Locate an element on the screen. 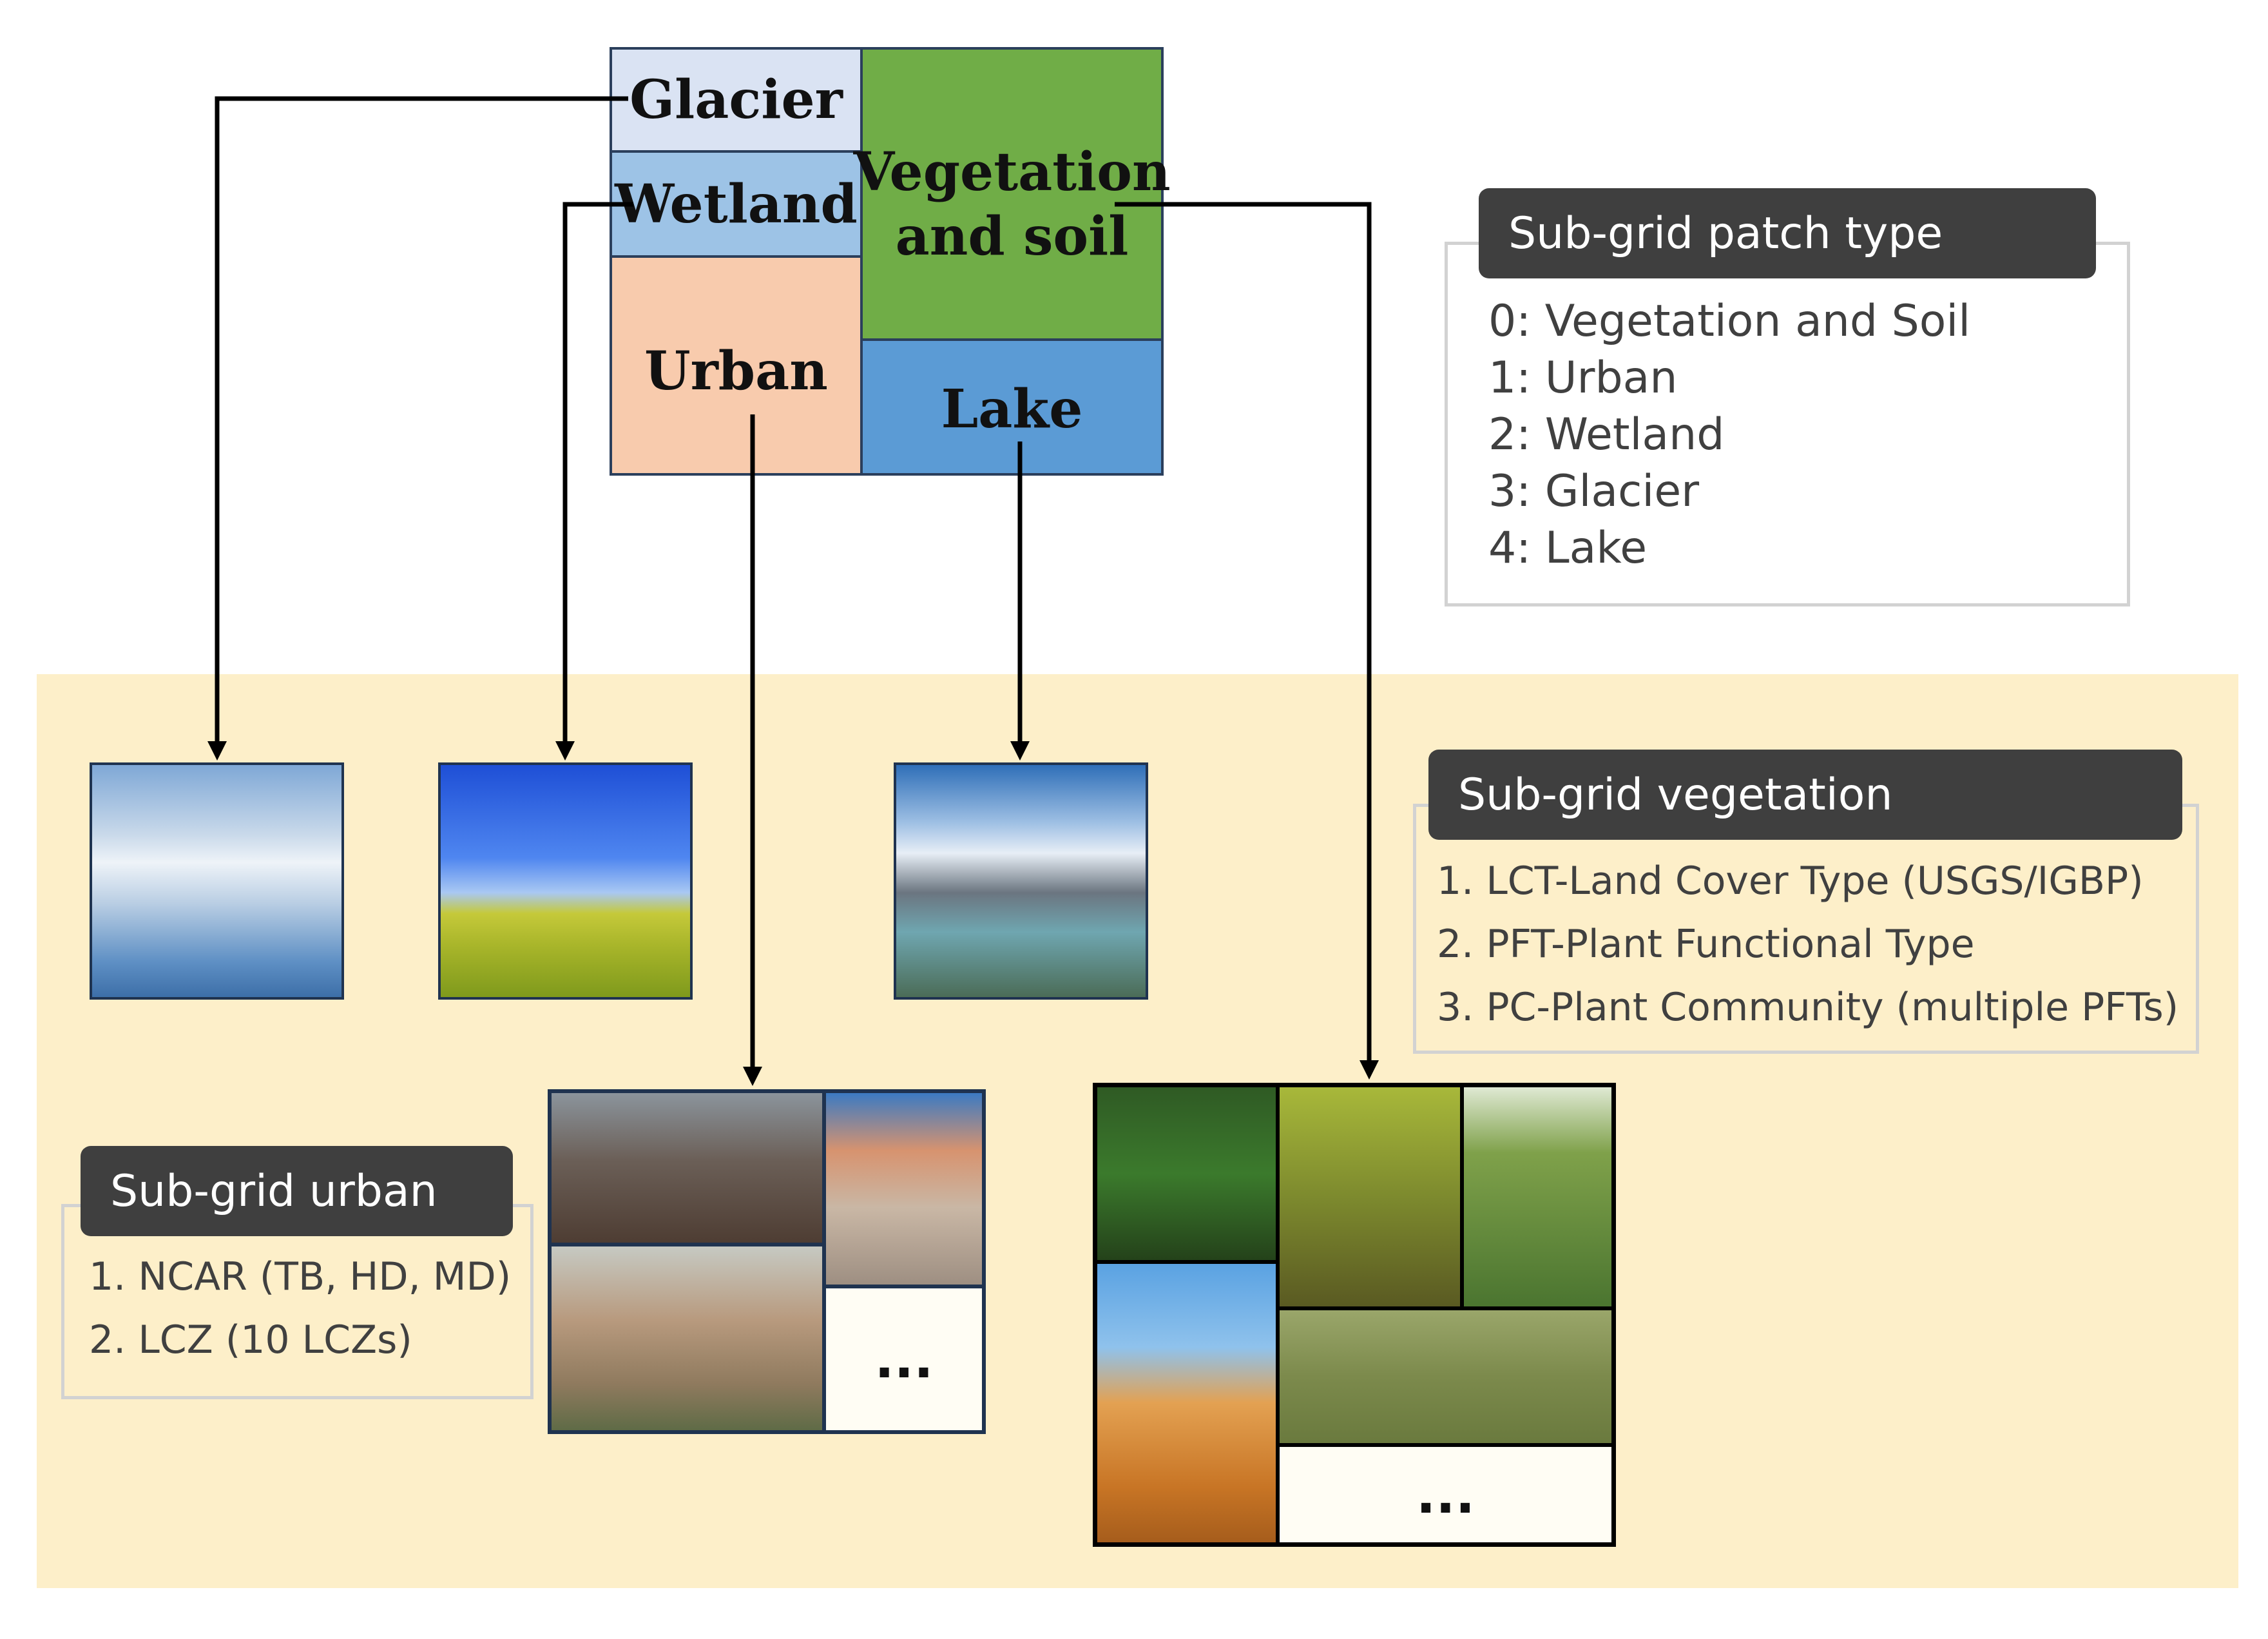 The width and height of the screenshot is (2268, 1639). lake-label: Lake is located at coordinates (1012, 409).